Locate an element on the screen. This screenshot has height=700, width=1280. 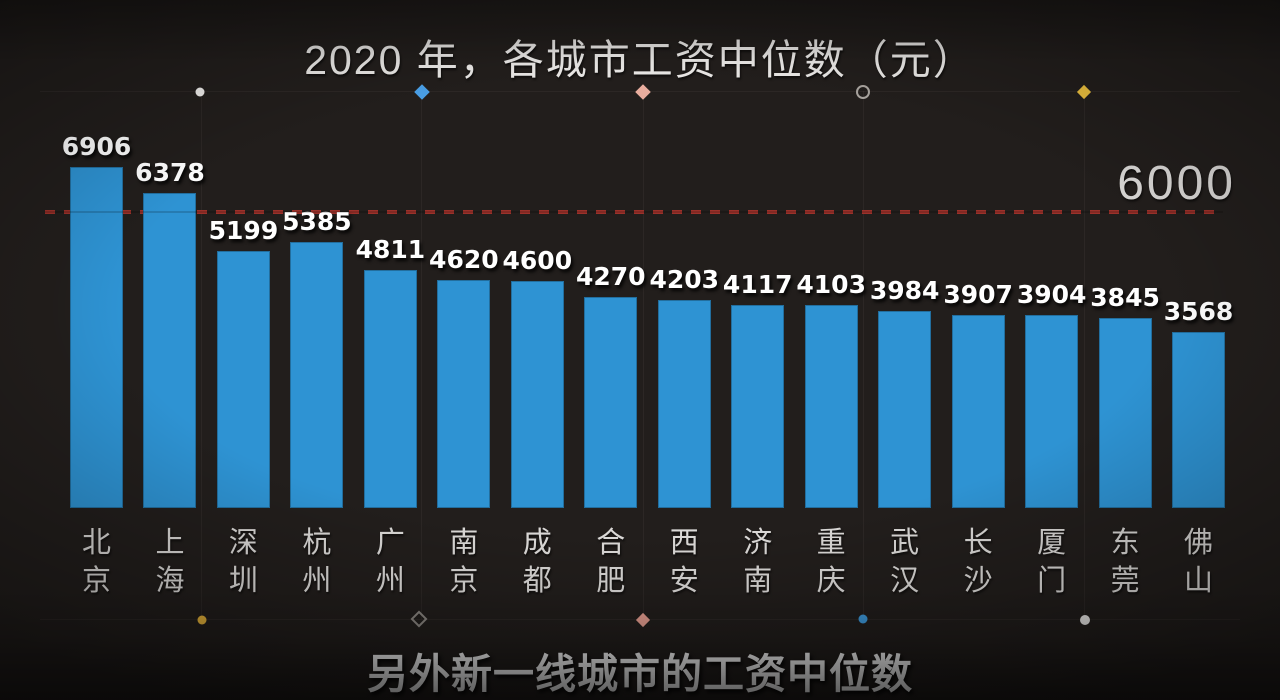
bar-category-label: 深 圳 is located at coordinates (243, 562).